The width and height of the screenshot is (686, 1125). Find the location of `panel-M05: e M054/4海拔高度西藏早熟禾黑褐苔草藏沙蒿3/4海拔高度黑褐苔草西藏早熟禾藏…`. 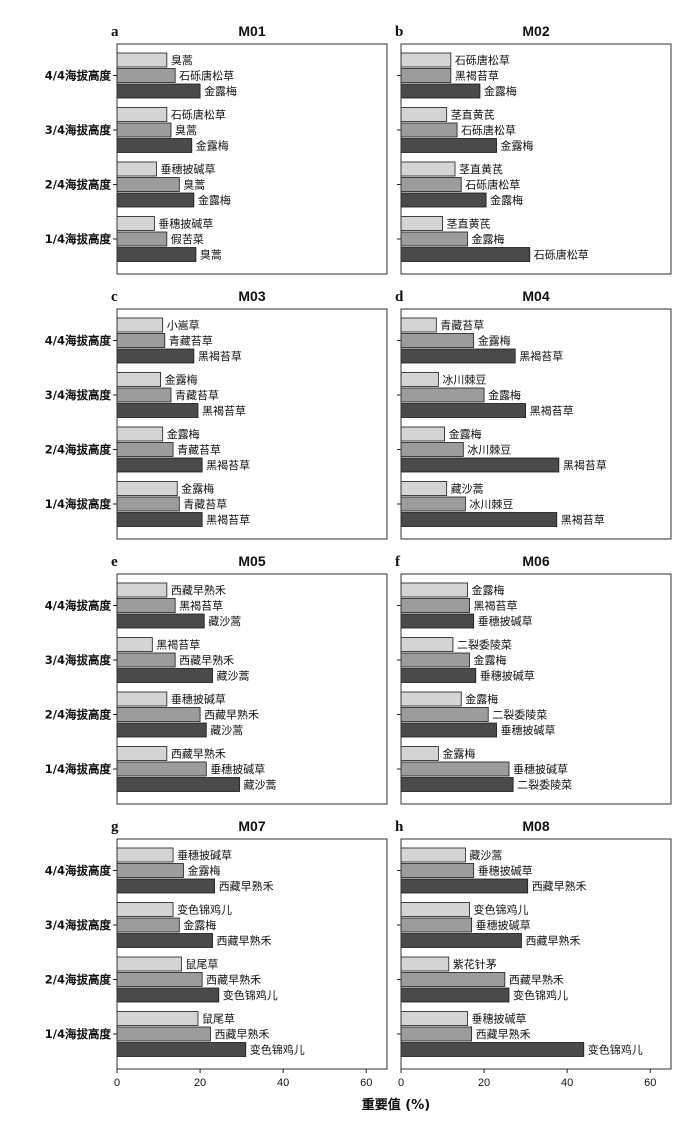

panel-M05: e M054/4海拔高度西藏早熟禾黑褐苔草藏沙蒿3/4海拔高度黑褐苔草西藏早熟禾藏… is located at coordinates (216, 679).